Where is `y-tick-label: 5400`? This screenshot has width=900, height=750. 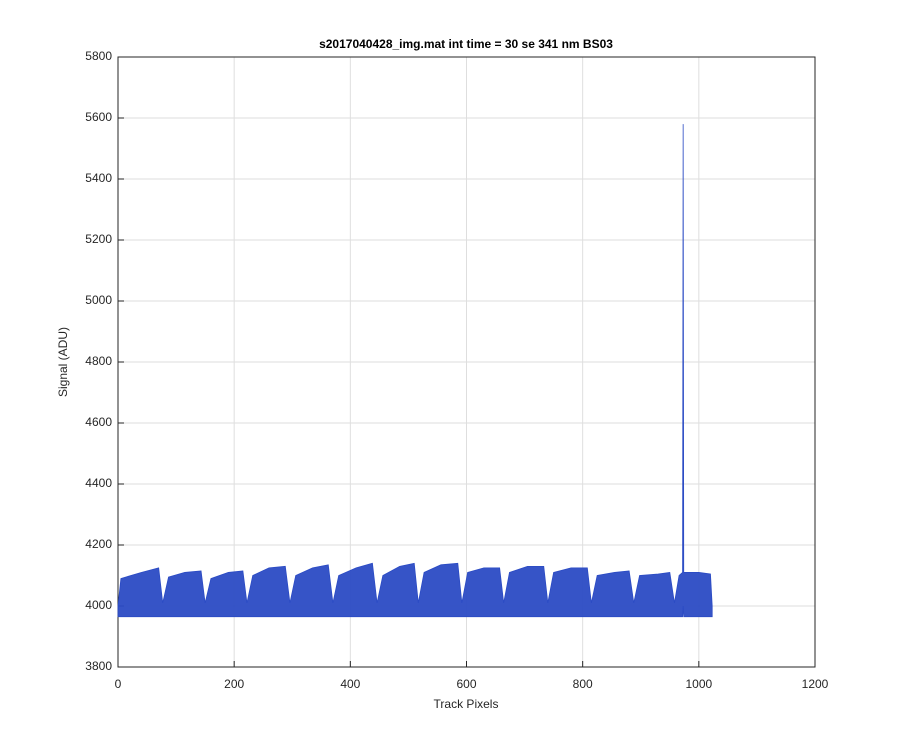
y-tick-label: 5400 is located at coordinates (98, 178).